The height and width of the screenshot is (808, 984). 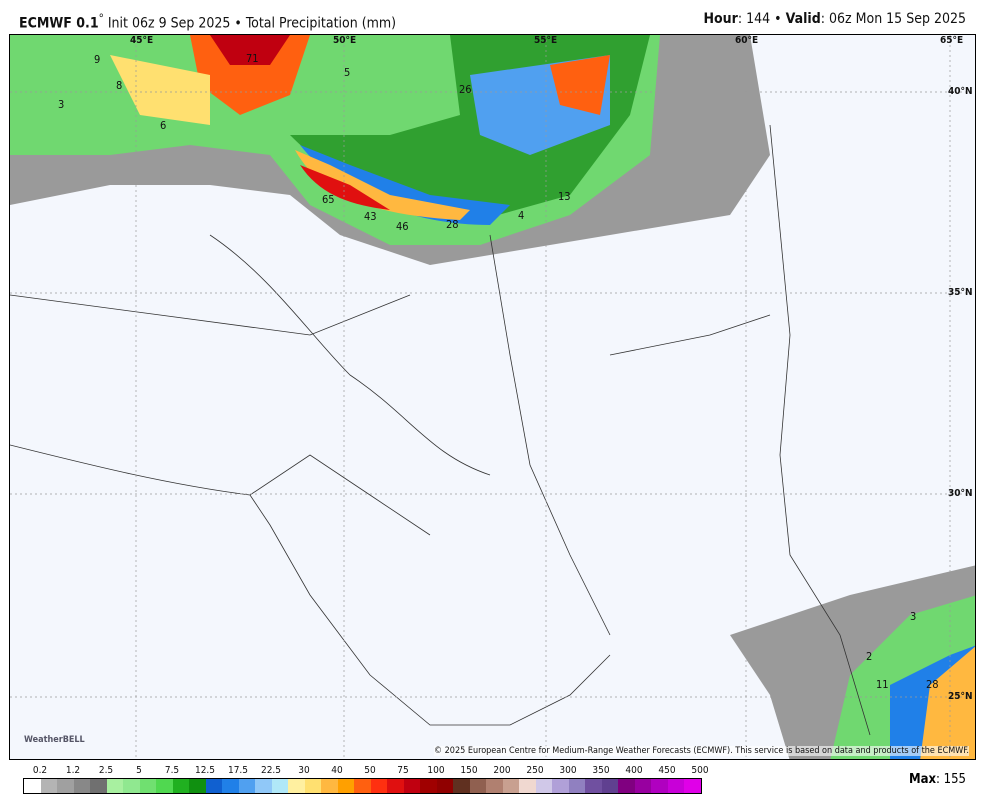 I want to click on precip-value: 4, so click(x=521, y=215).